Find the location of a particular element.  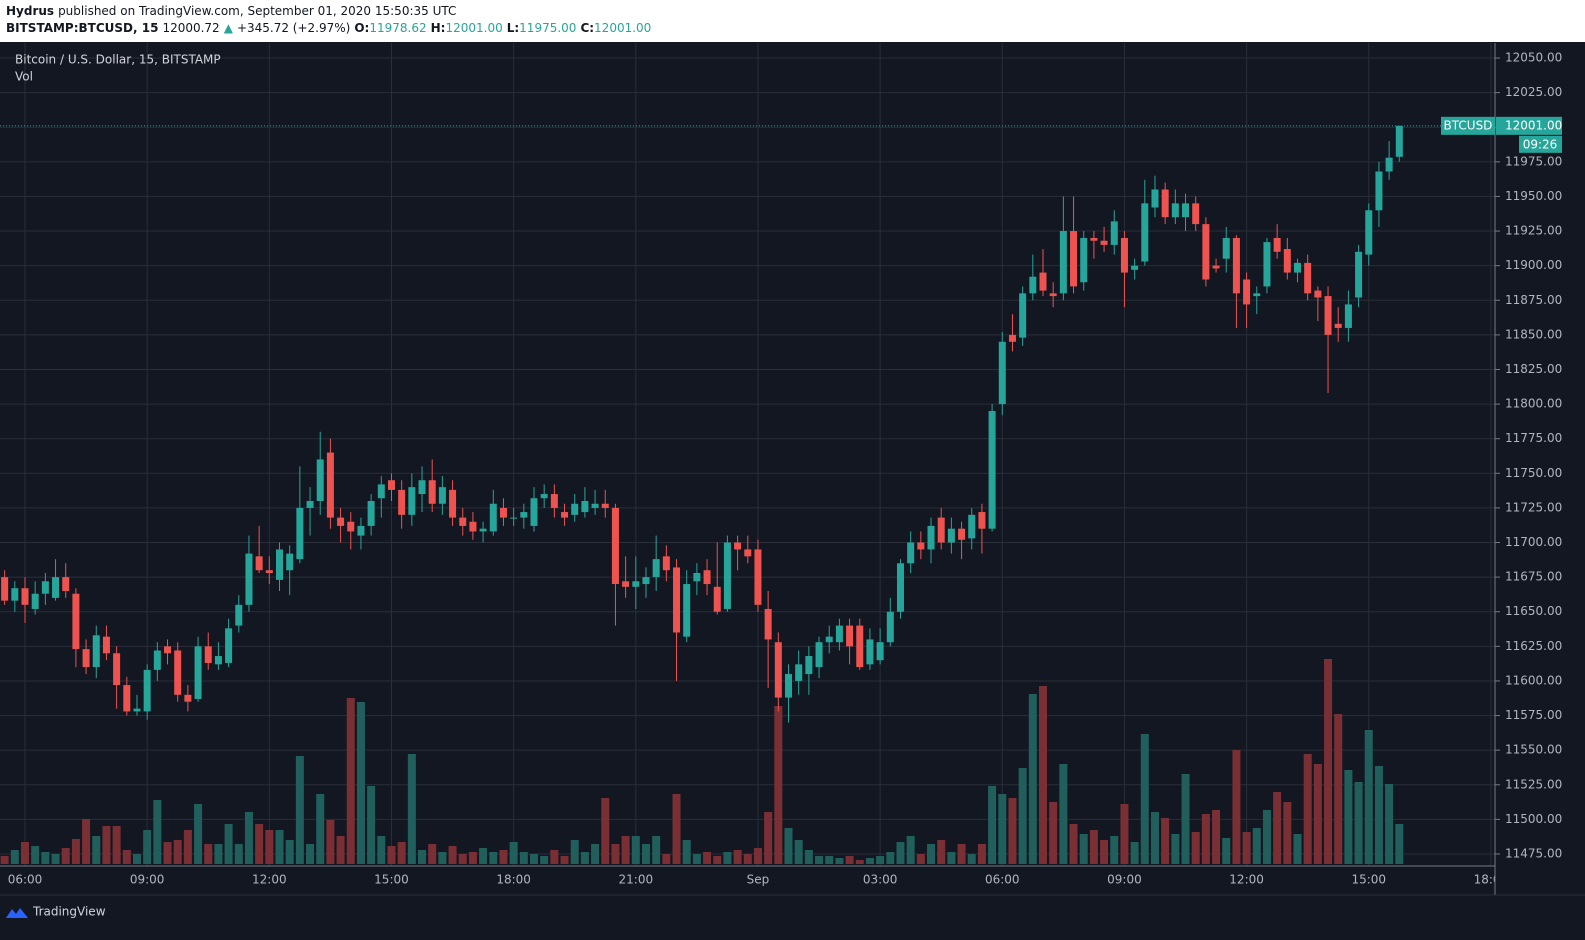

publisher: Hydrus is located at coordinates (30, 11).